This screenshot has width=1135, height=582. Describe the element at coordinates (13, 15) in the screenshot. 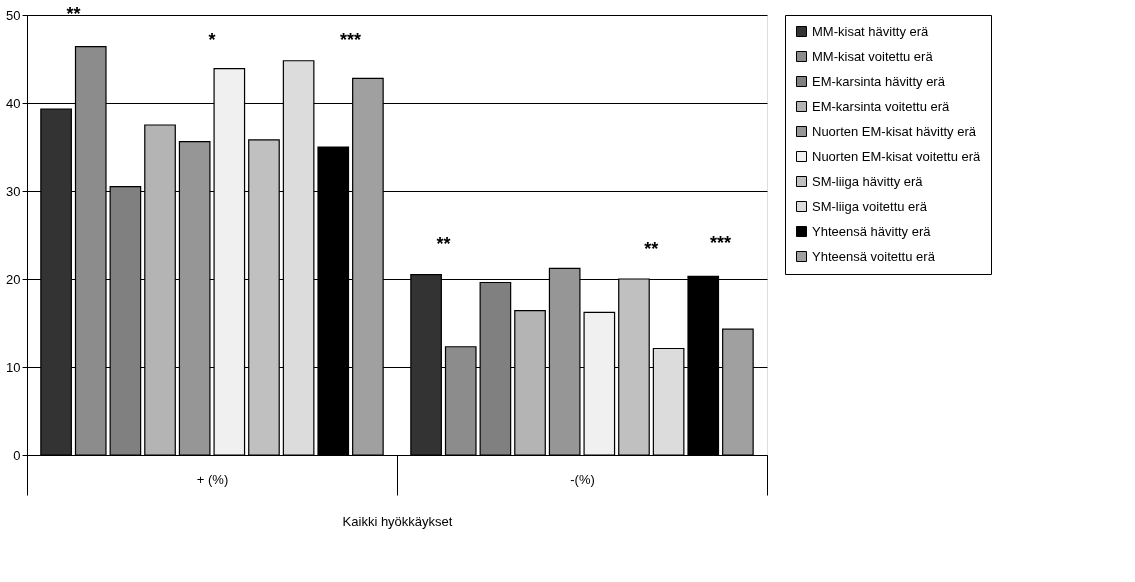

I see `y-tick-label: 50` at that location.